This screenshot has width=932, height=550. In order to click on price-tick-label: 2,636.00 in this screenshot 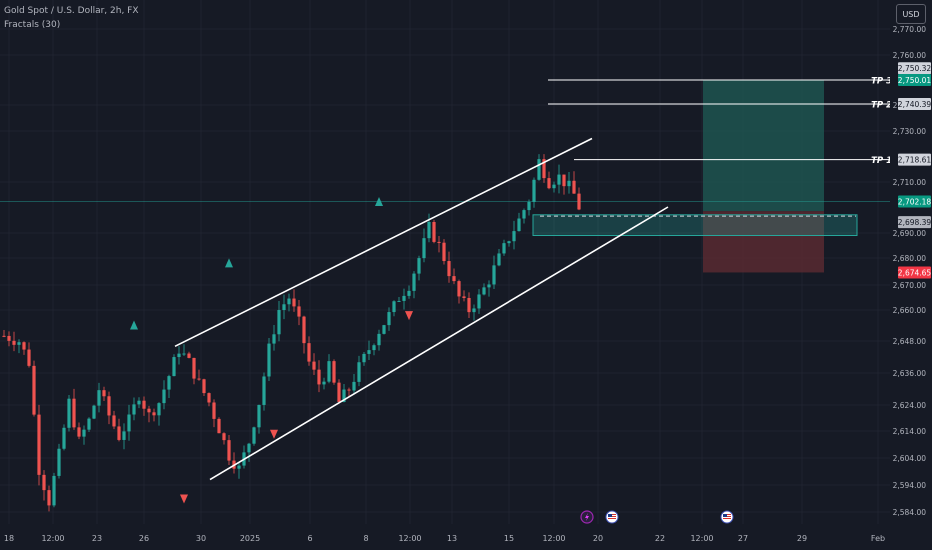, I will do `click(910, 373)`.